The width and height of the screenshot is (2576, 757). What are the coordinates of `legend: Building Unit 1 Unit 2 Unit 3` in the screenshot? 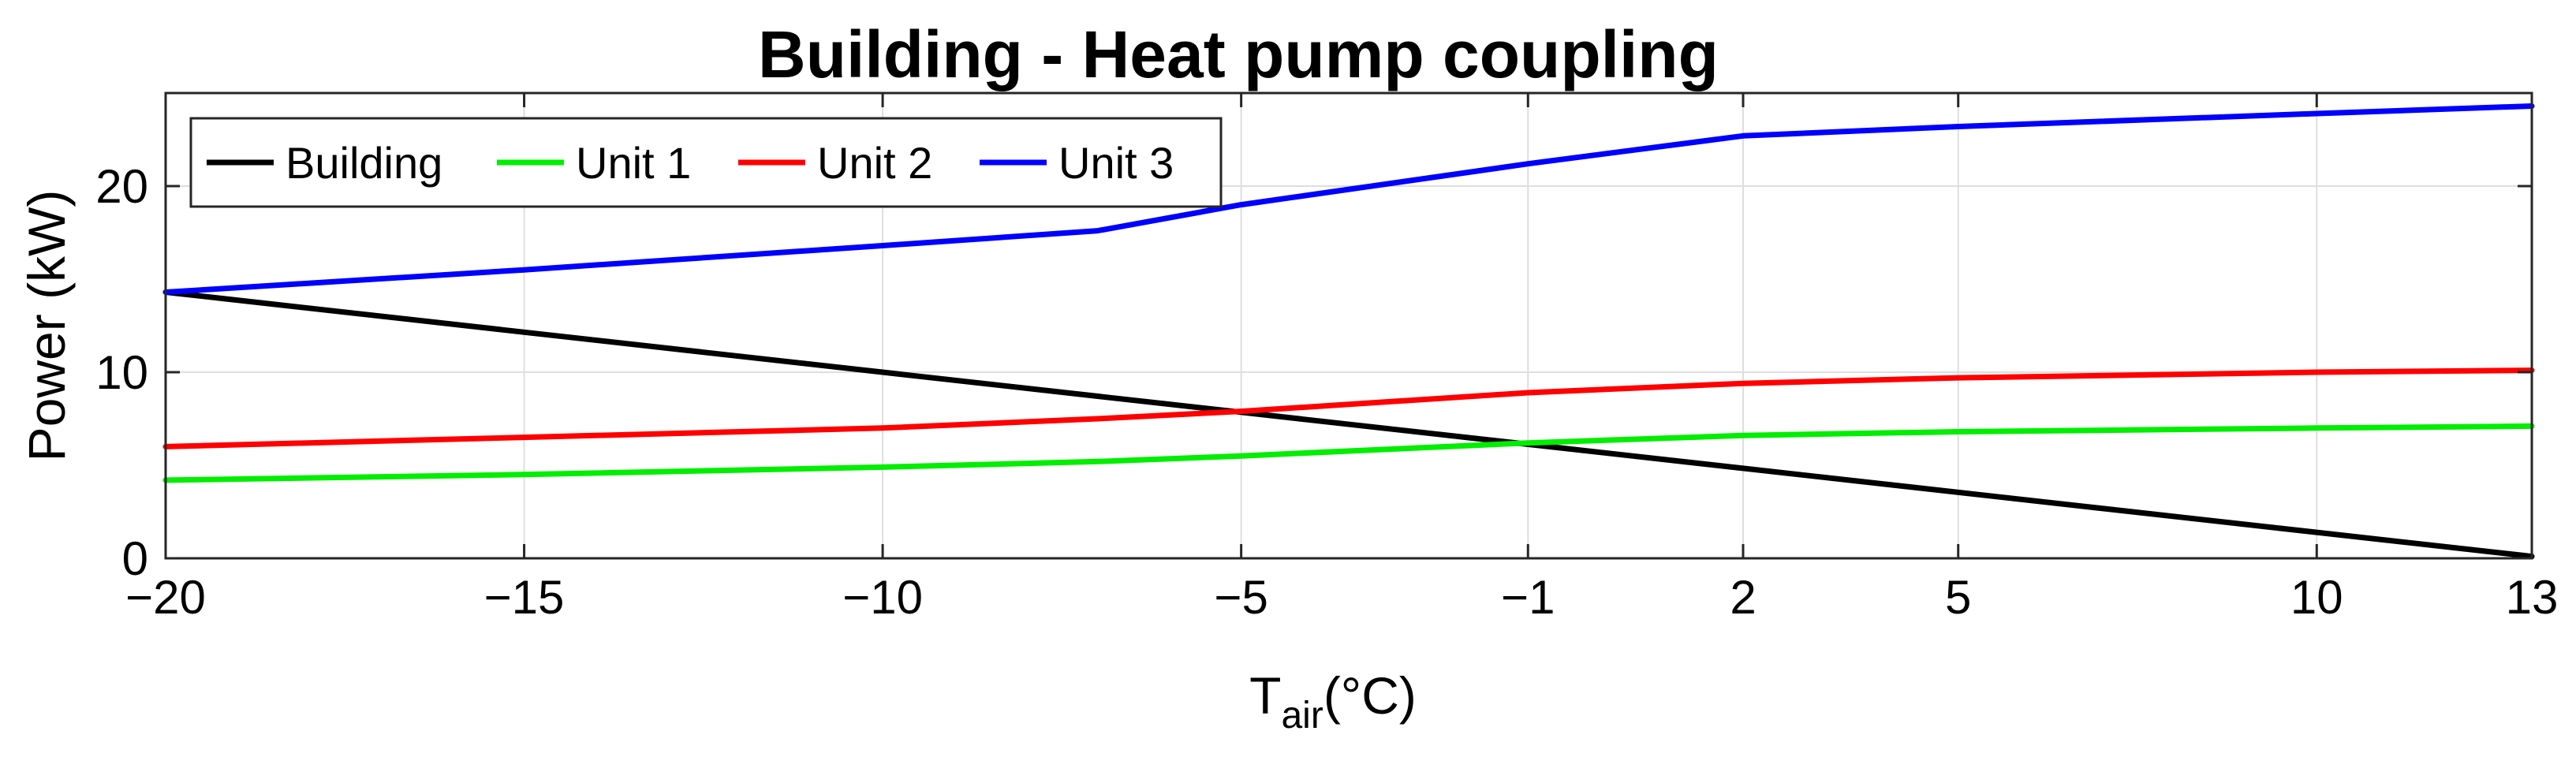 It's located at (706, 162).